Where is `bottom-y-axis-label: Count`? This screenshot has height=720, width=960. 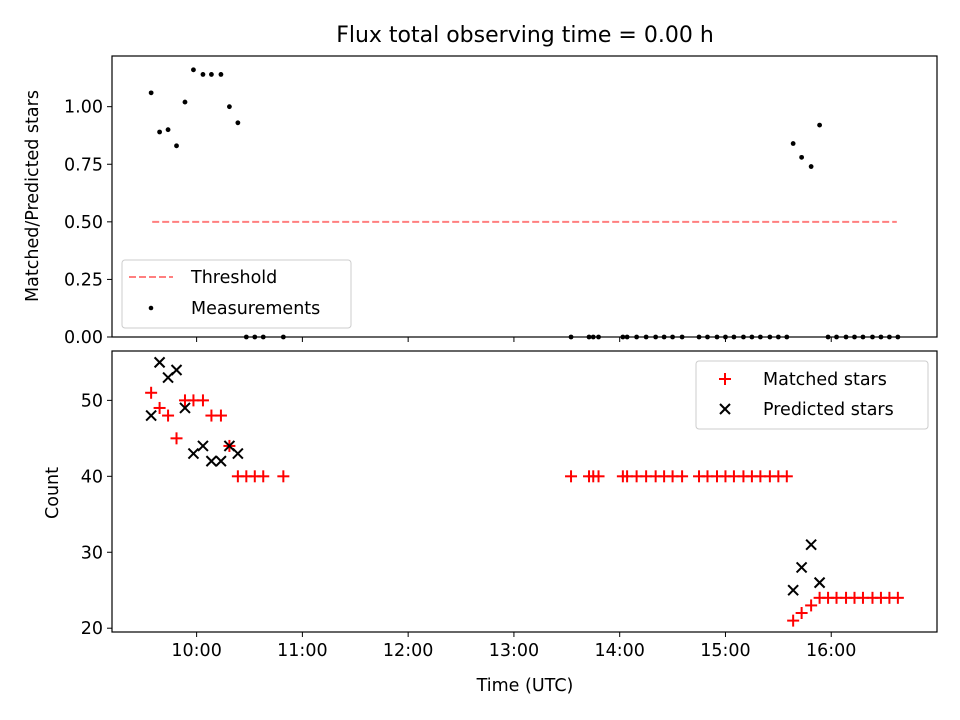 bottom-y-axis-label: Count is located at coordinates (53, 493).